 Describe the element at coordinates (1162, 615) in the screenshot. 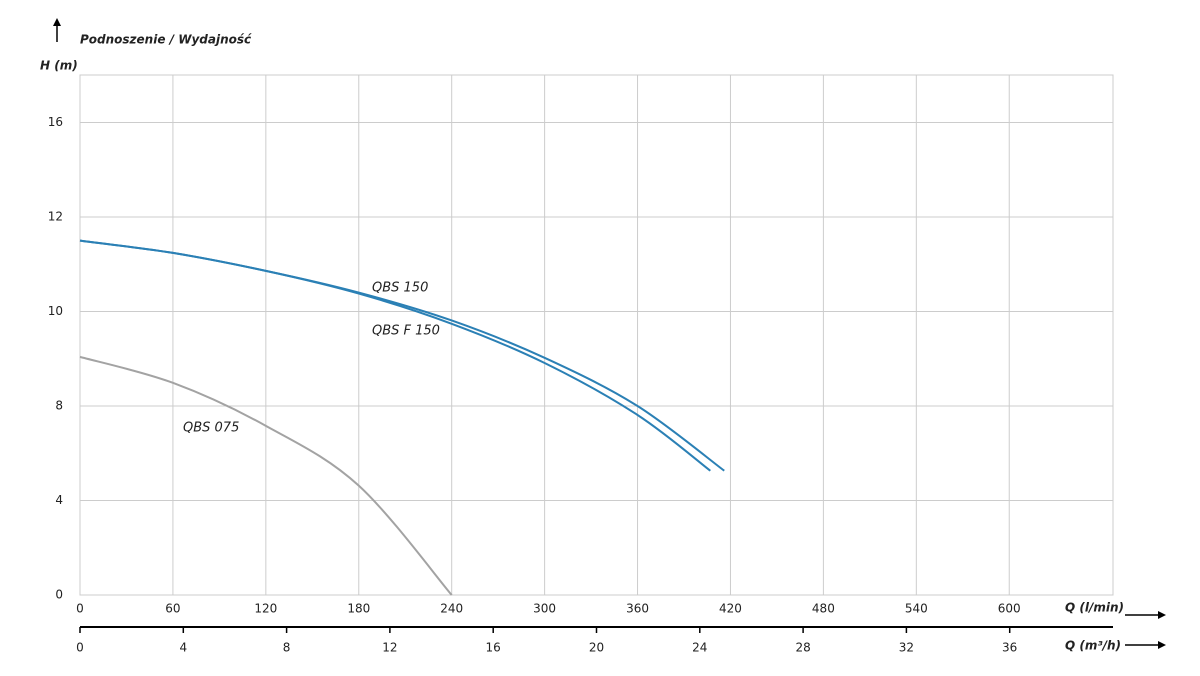

I see `x-arrow-head` at that location.